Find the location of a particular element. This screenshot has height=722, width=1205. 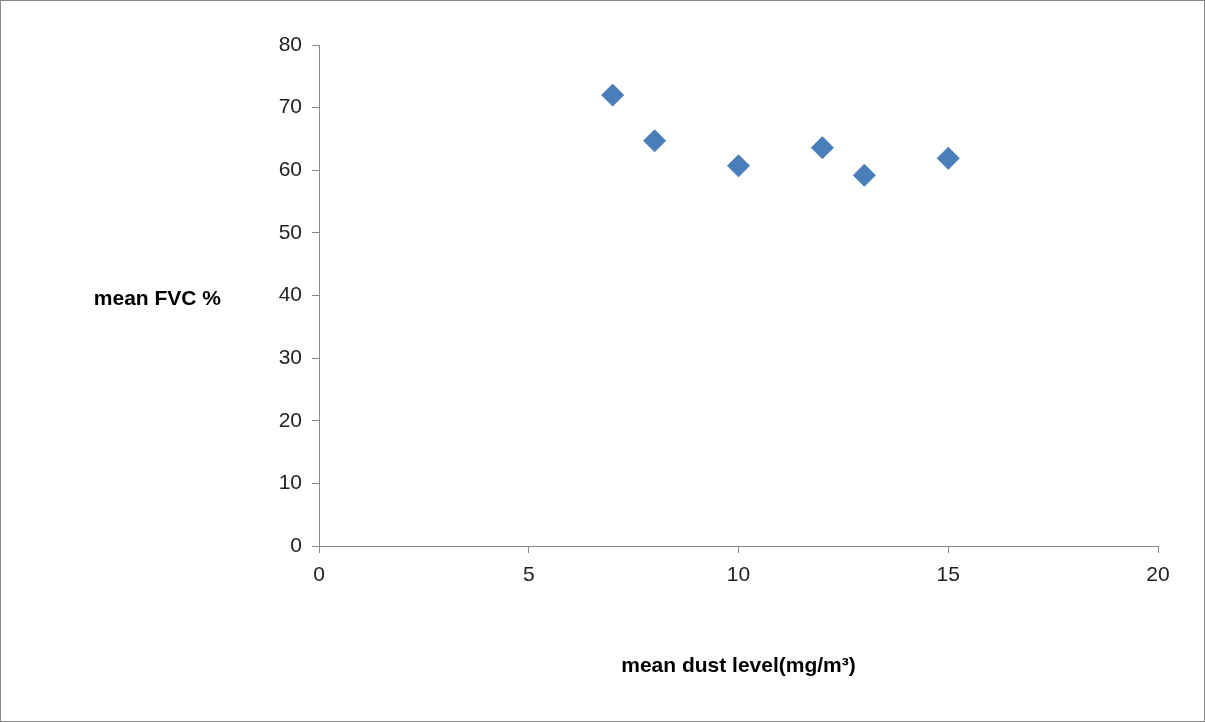

y-tick-label: 20 is located at coordinates (290, 419).